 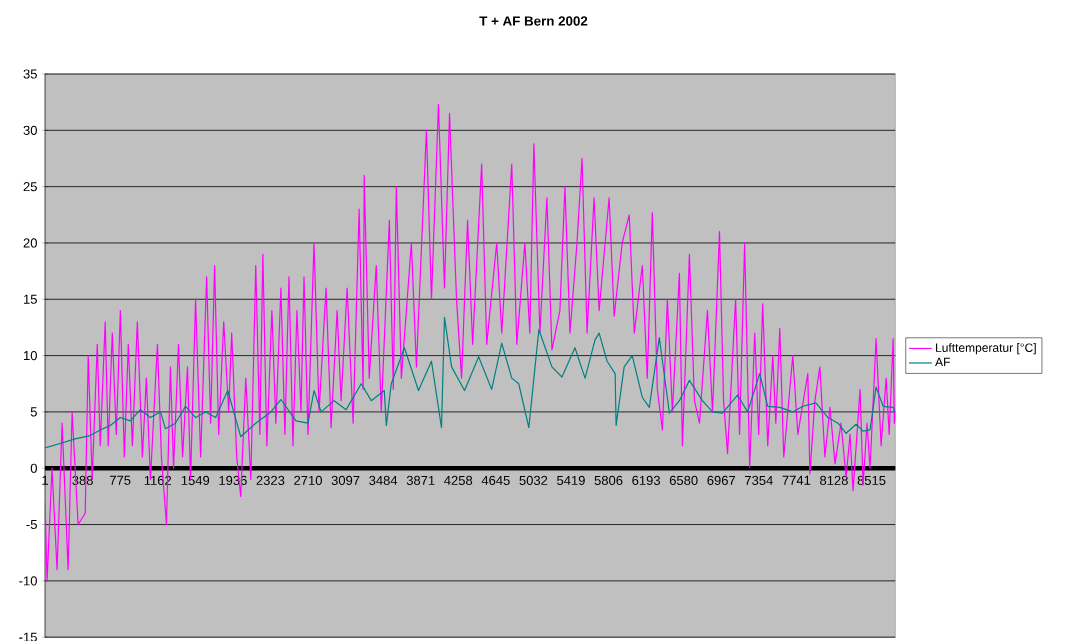 What do you see at coordinates (31, 524) in the screenshot?
I see `y-tick-label: -5` at bounding box center [31, 524].